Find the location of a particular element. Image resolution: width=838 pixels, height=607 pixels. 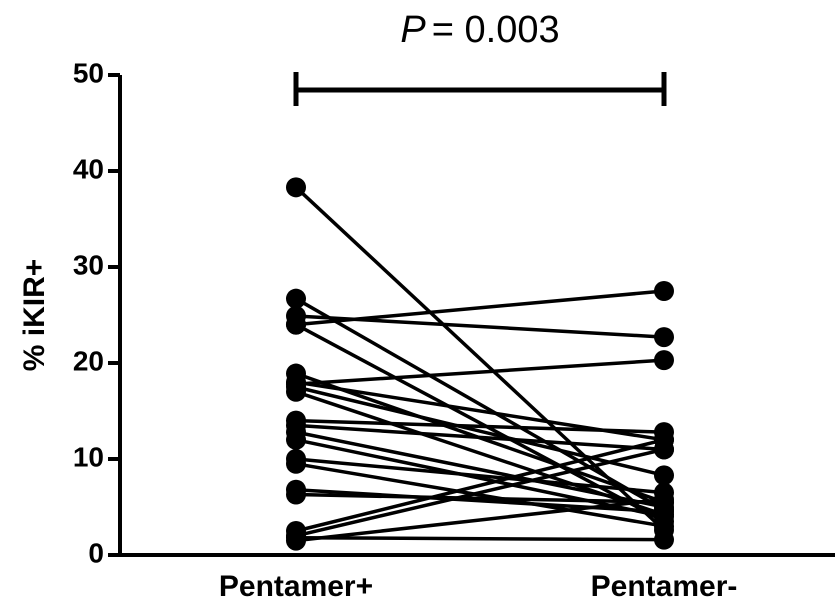

x-tick-label: Pentamer- is located at coordinates (664, 586).